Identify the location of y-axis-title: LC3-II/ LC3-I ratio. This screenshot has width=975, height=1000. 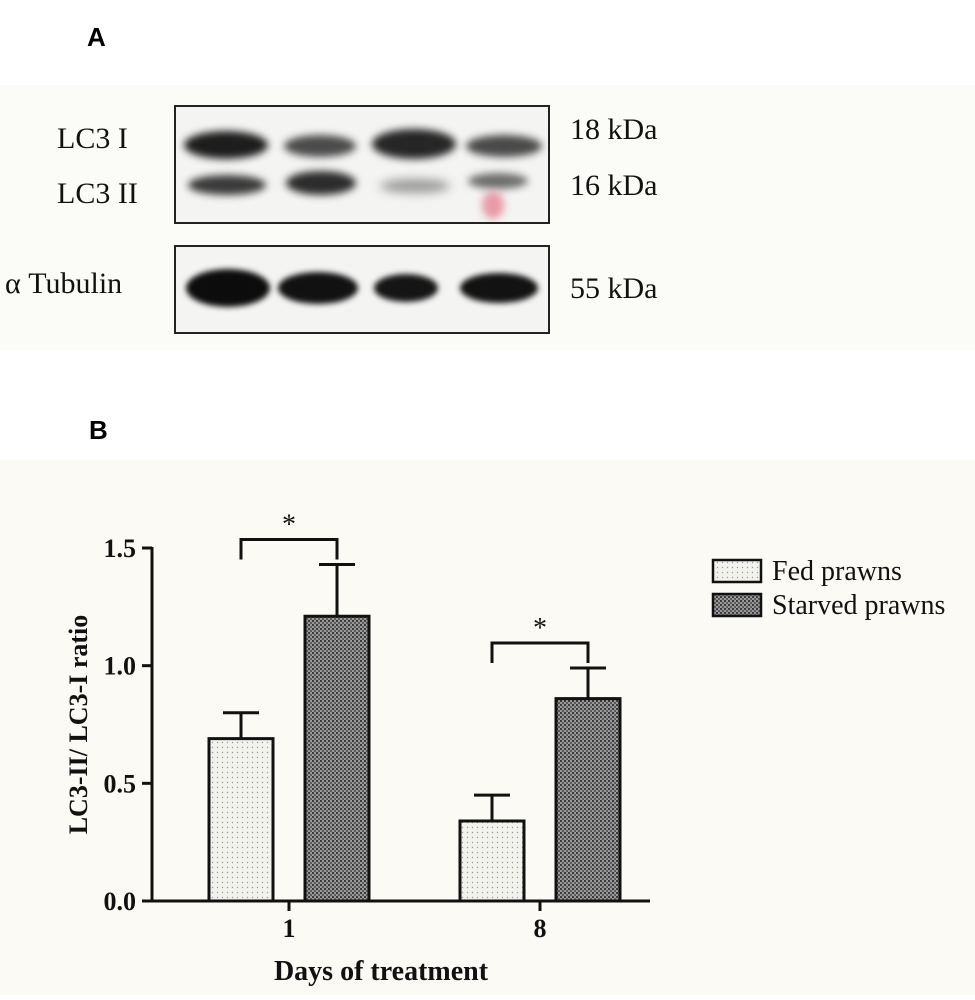
(78, 725).